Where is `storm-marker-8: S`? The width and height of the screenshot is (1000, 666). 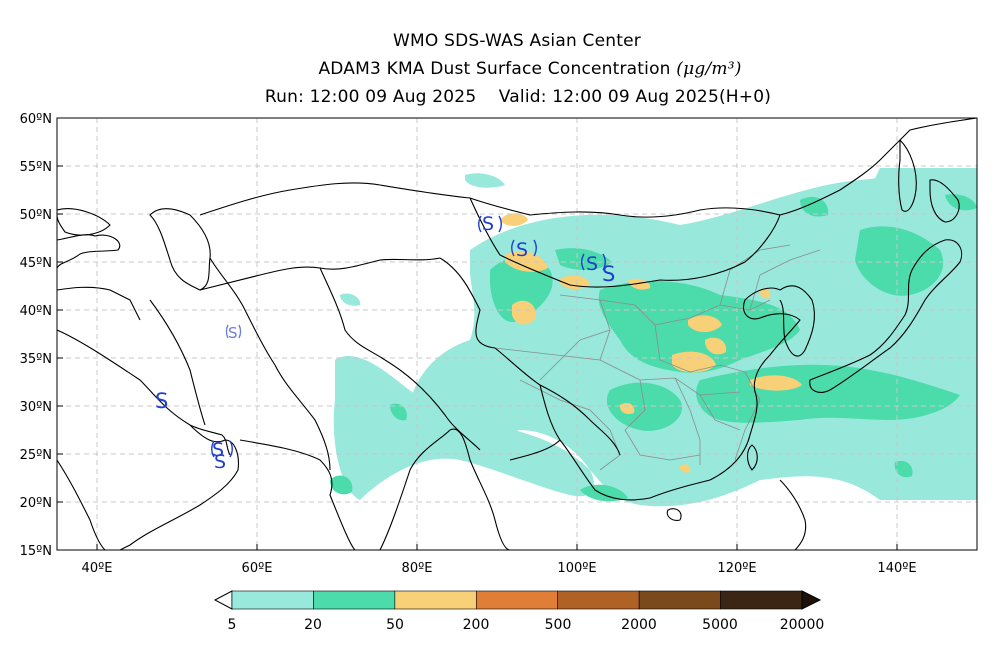 storm-marker-8: S is located at coordinates (220, 462).